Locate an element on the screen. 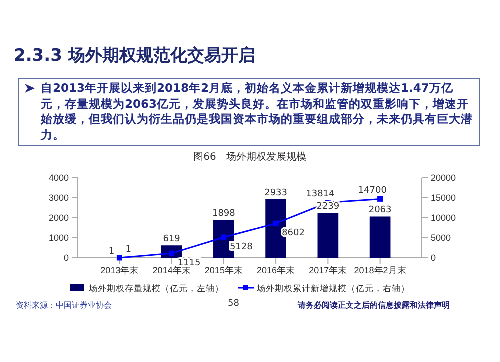 The width and height of the screenshot is (500, 362). x-tick-label: 2015年末 is located at coordinates (223, 270).